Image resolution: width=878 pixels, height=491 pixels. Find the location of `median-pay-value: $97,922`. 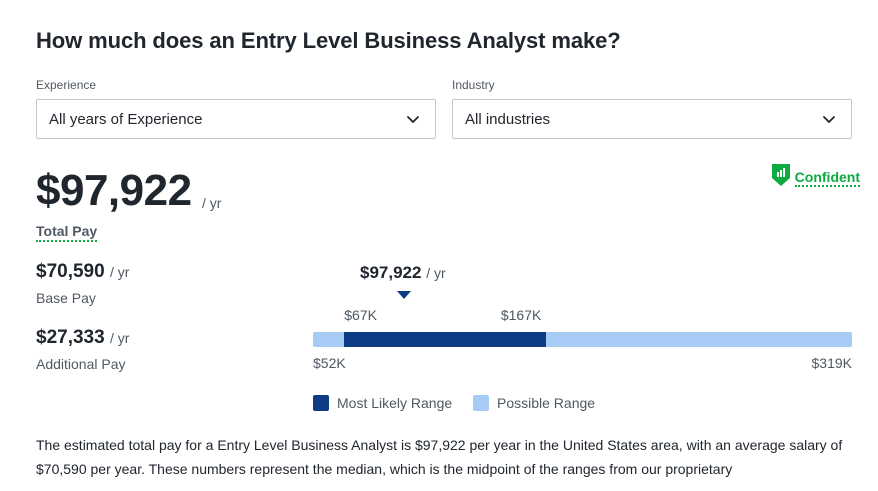

median-pay-value: $97,922 is located at coordinates (391, 272).